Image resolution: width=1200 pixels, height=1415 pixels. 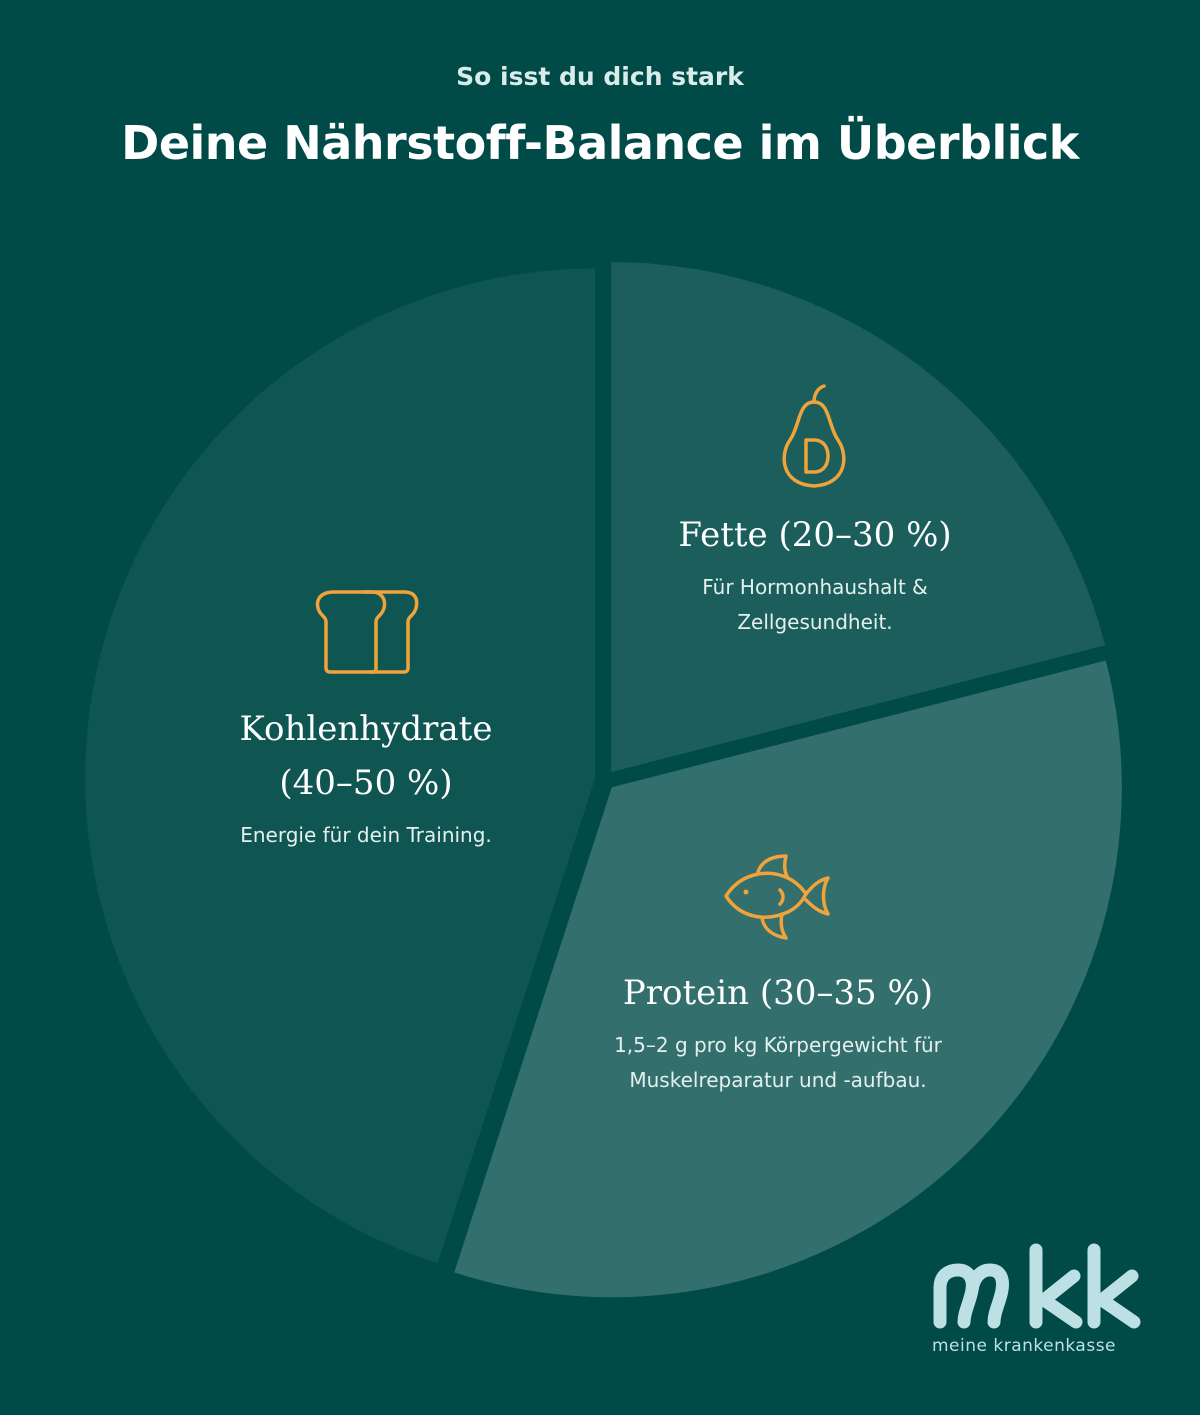 I want to click on fats-description-line1: Für Hormonhaushalt &, so click(x=815, y=587).